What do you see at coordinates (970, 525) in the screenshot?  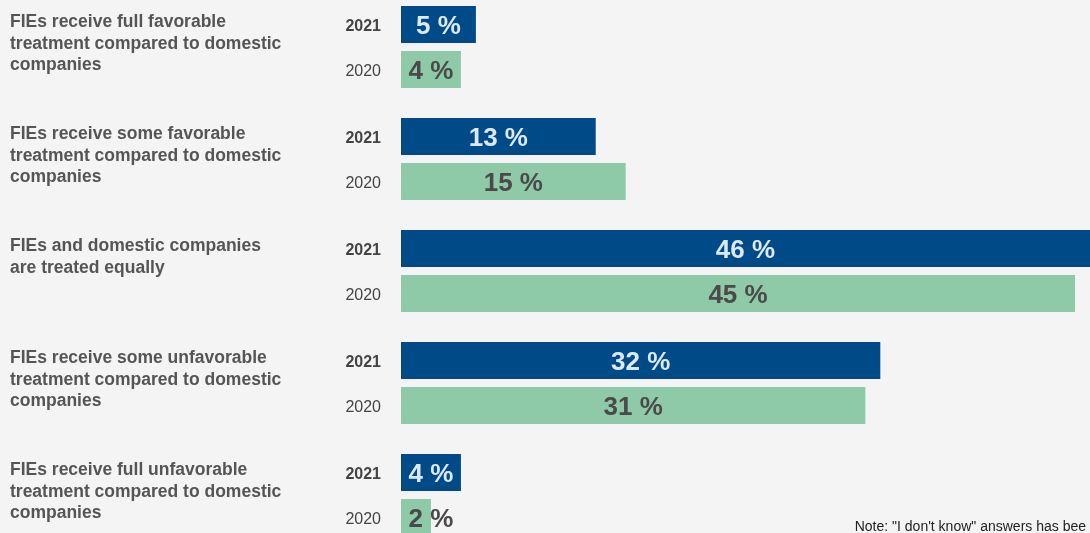 I see `annotation: Note: "I don't know" answers has bee` at bounding box center [970, 525].